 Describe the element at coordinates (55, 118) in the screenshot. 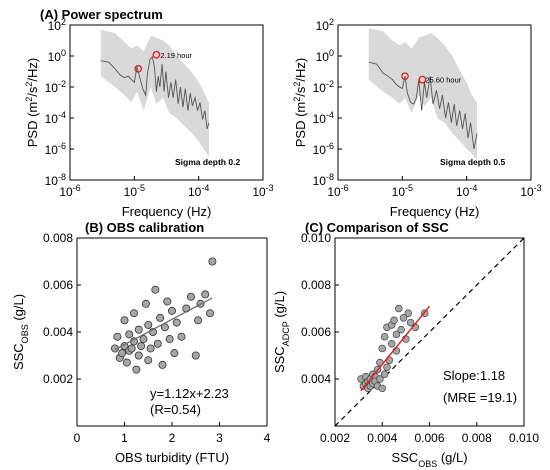

I see `y-tick-label: 10⁻⁴` at that location.